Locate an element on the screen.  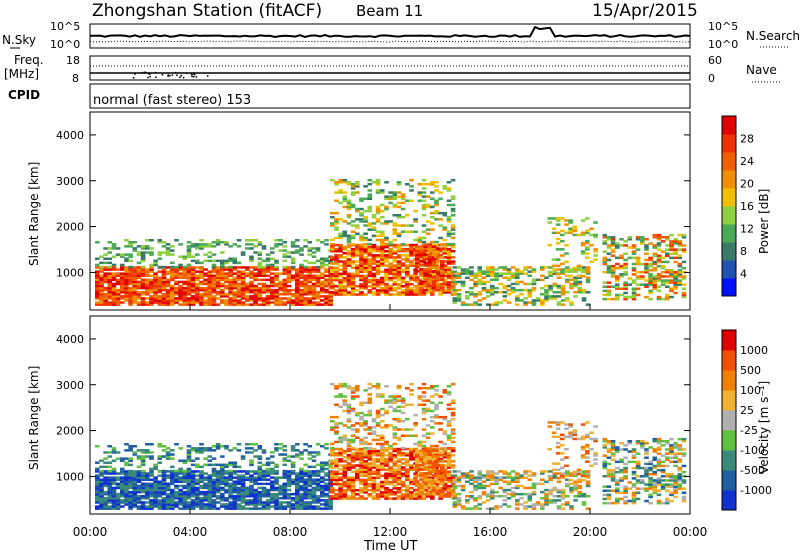
cpid-panel is located at coordinates (390, 96).